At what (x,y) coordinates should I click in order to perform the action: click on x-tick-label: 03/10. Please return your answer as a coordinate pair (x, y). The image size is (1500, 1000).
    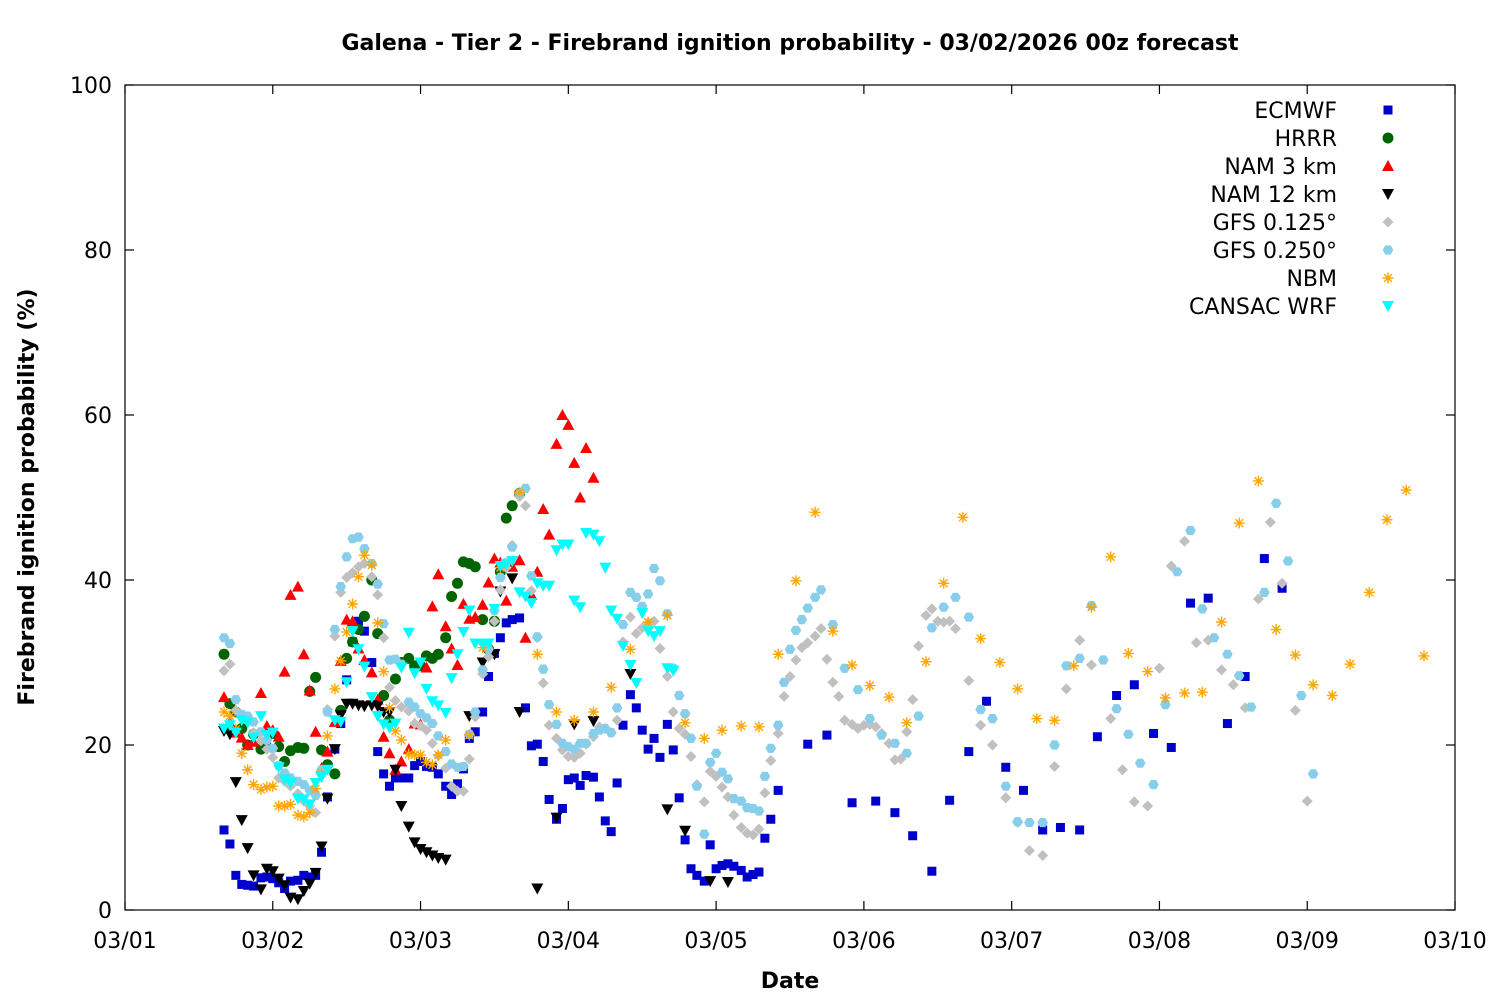
    Looking at the image, I should click on (1454, 941).